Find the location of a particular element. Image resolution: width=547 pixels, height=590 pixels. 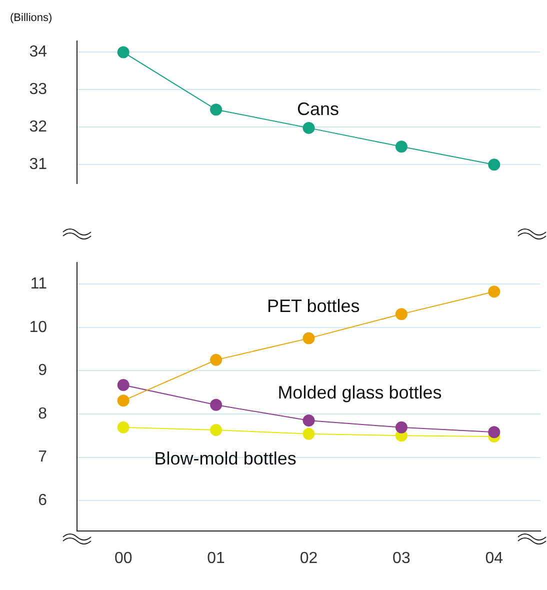

series-label: Blow-mold bottles is located at coordinates (225, 458).